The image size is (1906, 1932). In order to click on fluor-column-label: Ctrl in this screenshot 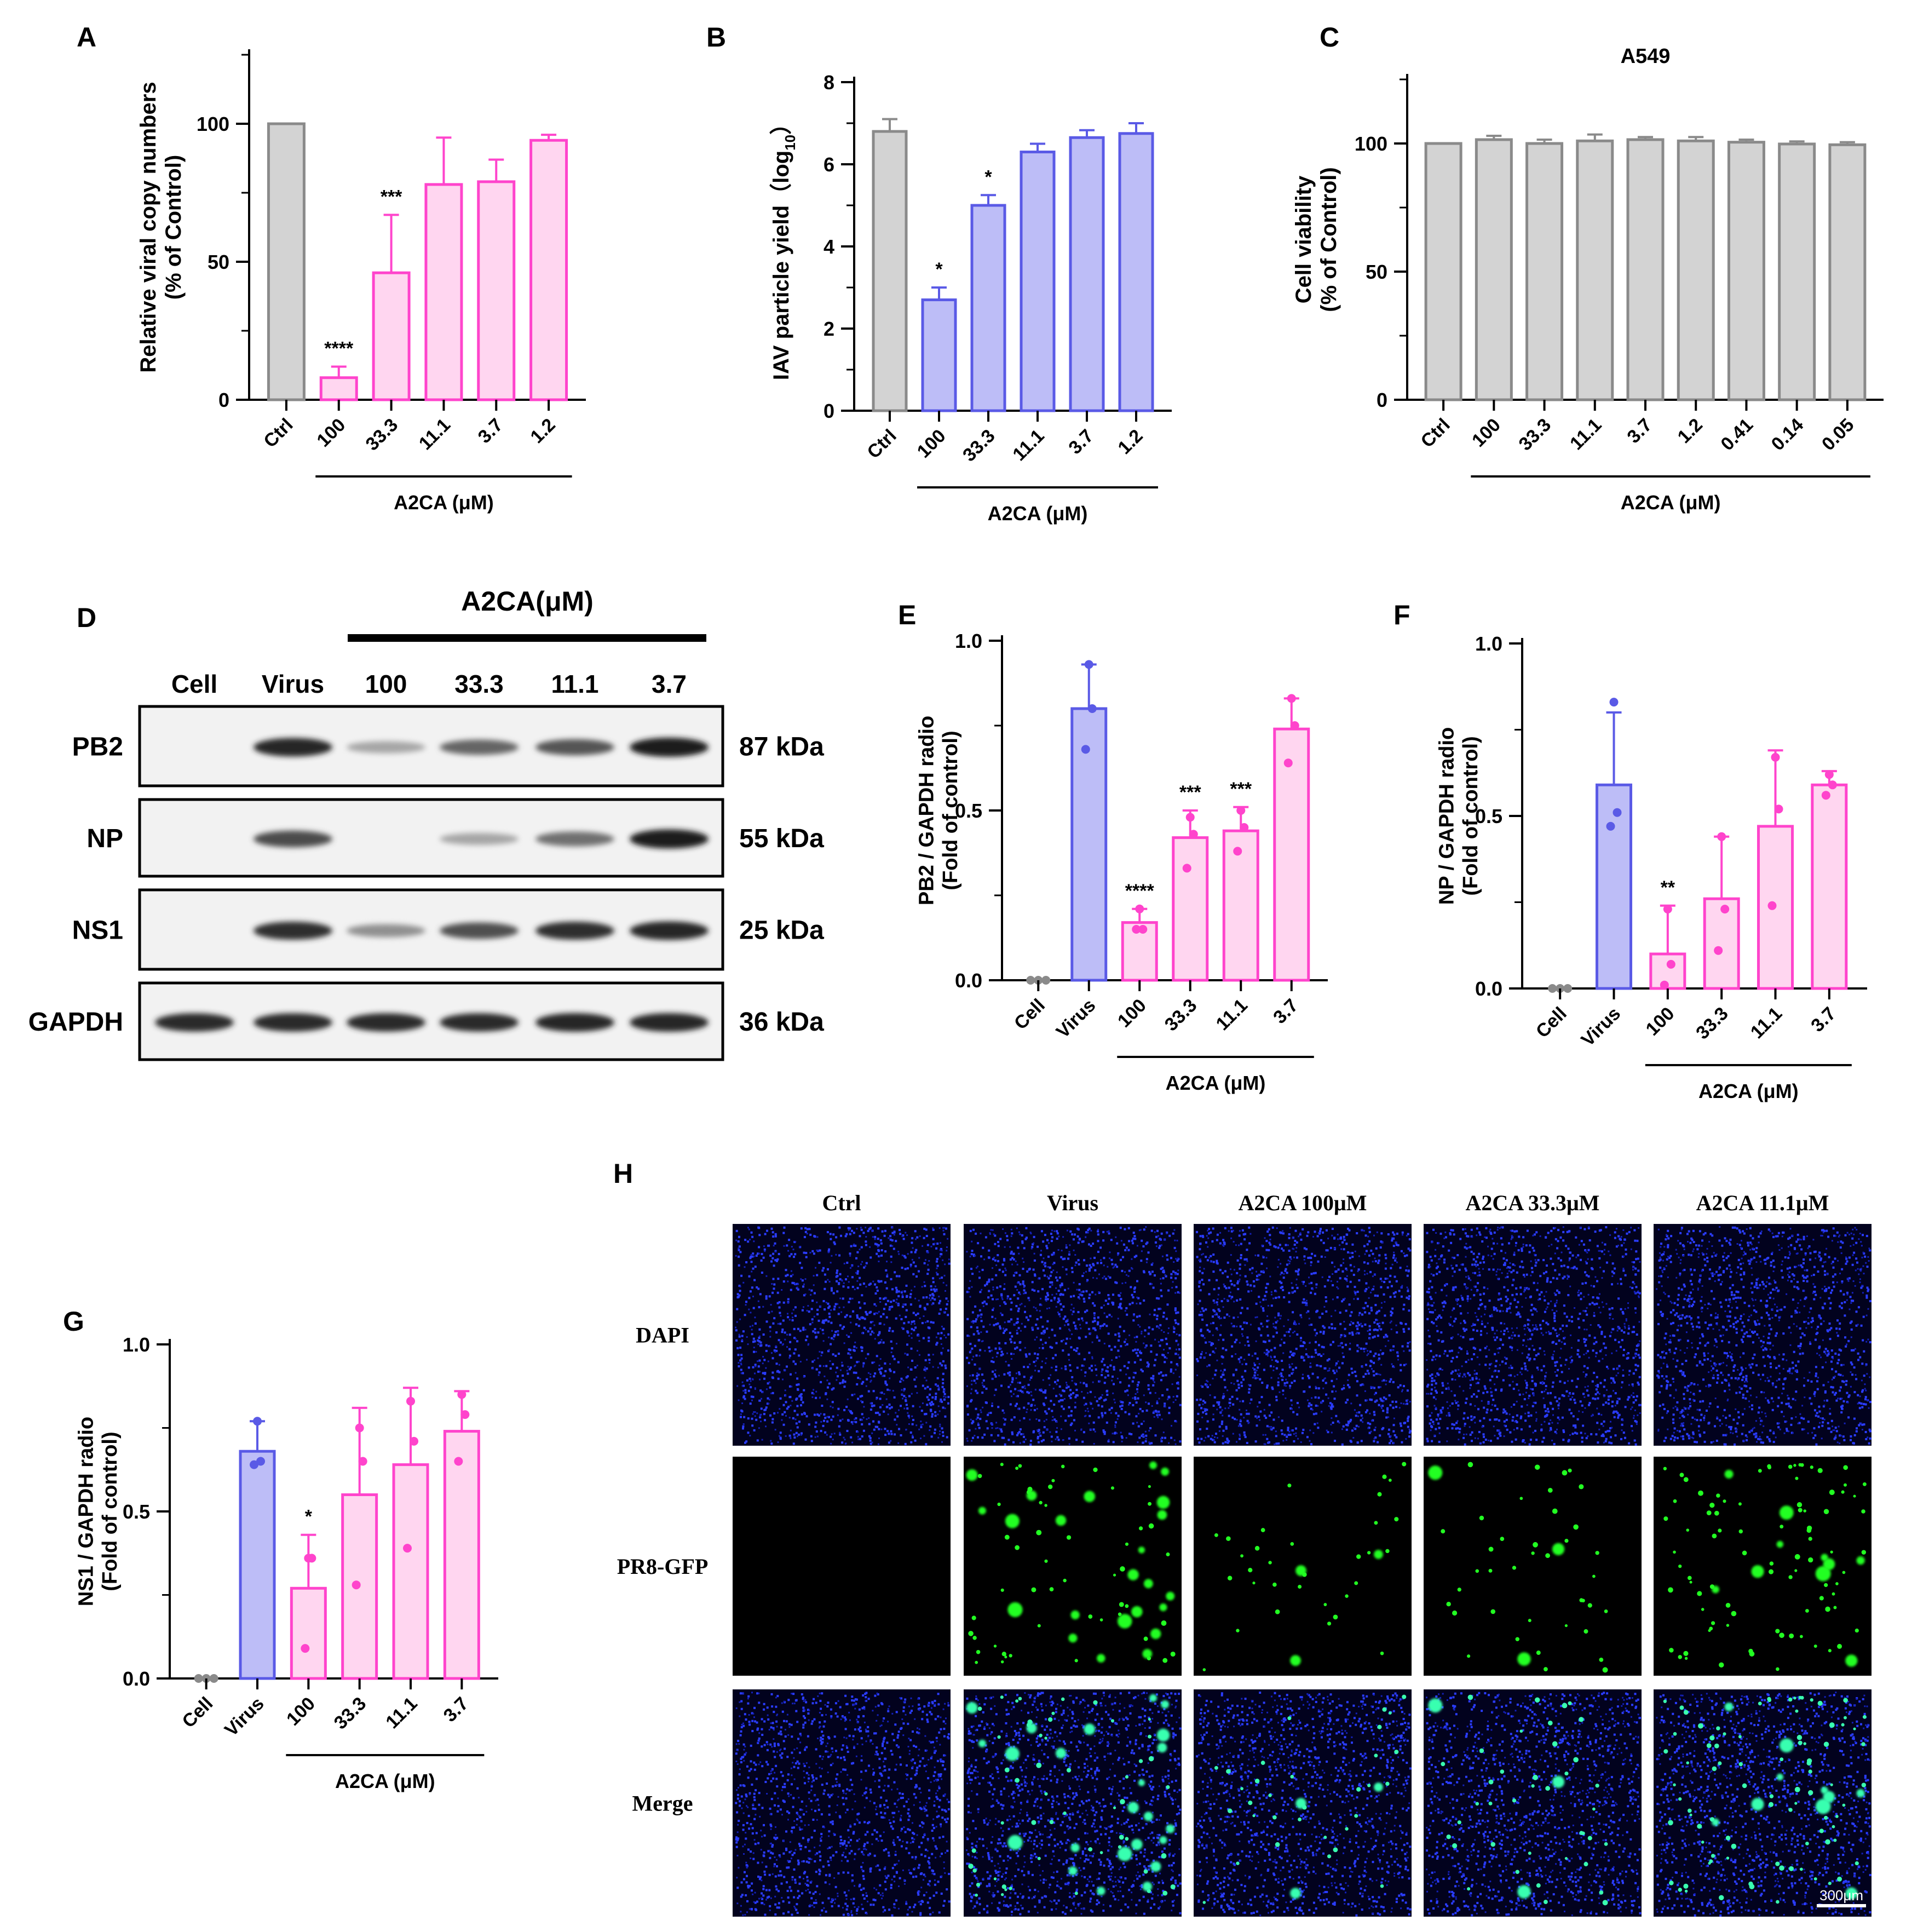, I will do `click(842, 1203)`.